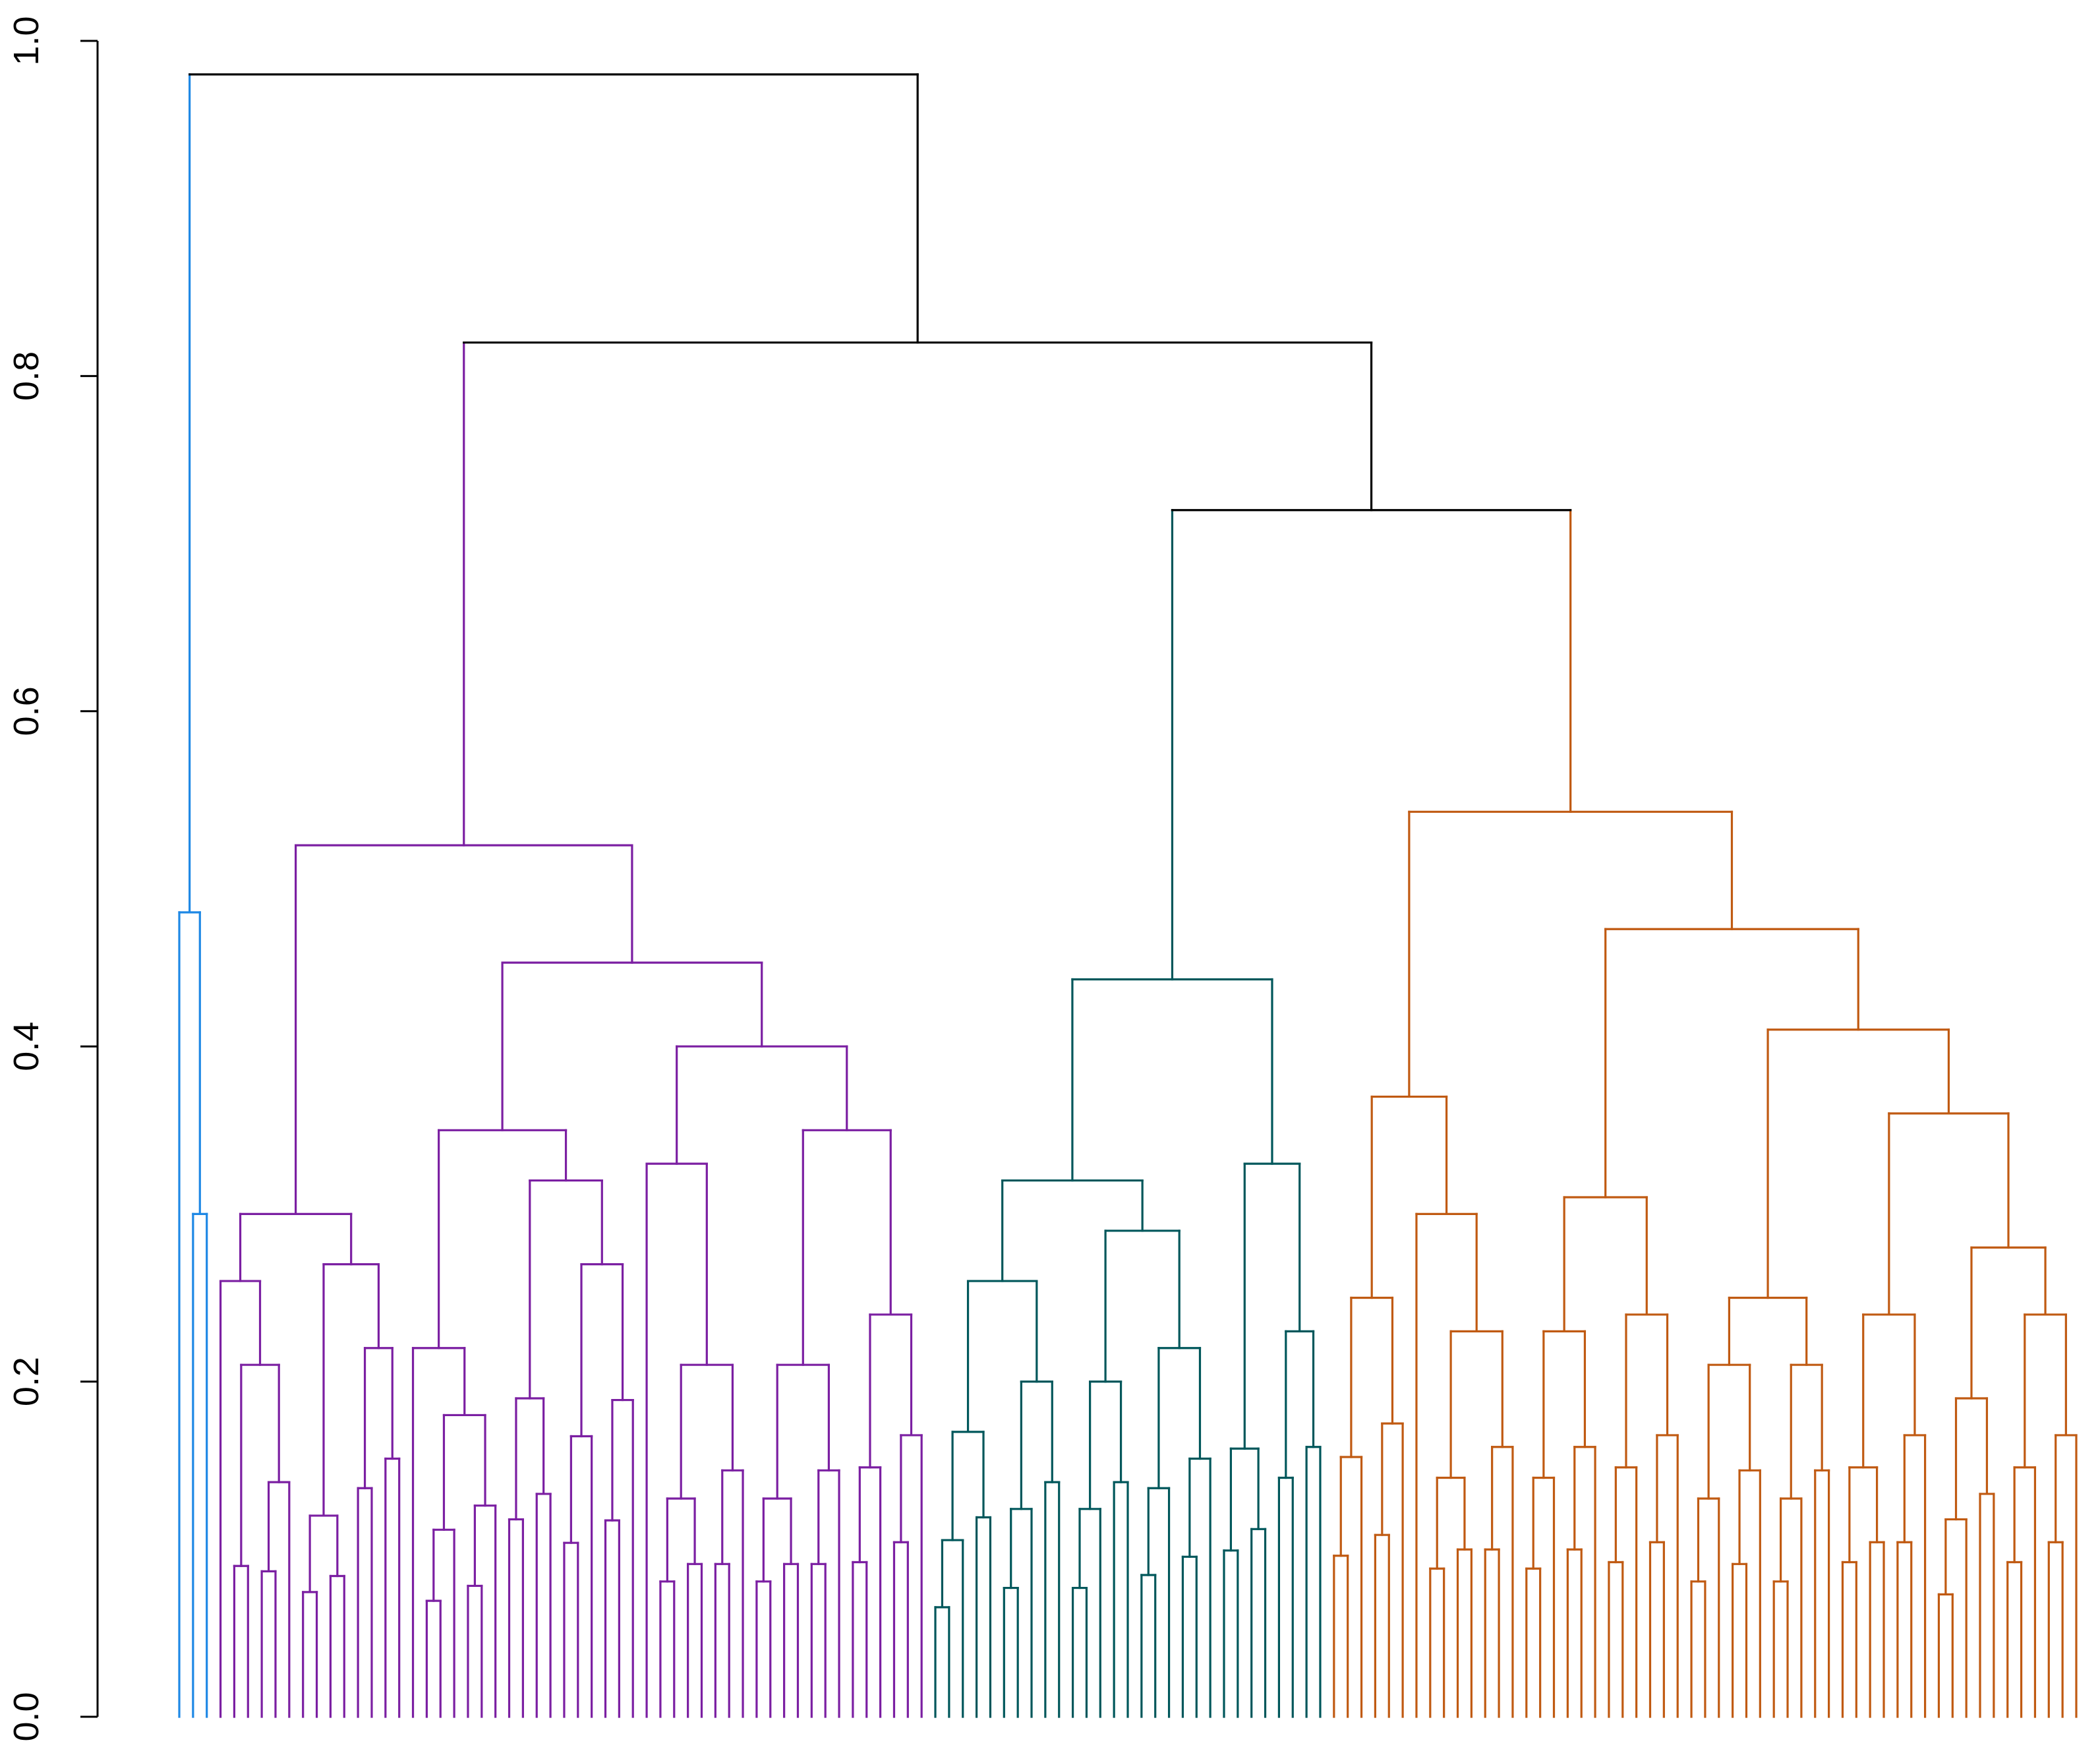 This screenshot has height=1755, width=2100. What do you see at coordinates (27, 1046) in the screenshot?
I see `y-tick-label: 0.4` at bounding box center [27, 1046].